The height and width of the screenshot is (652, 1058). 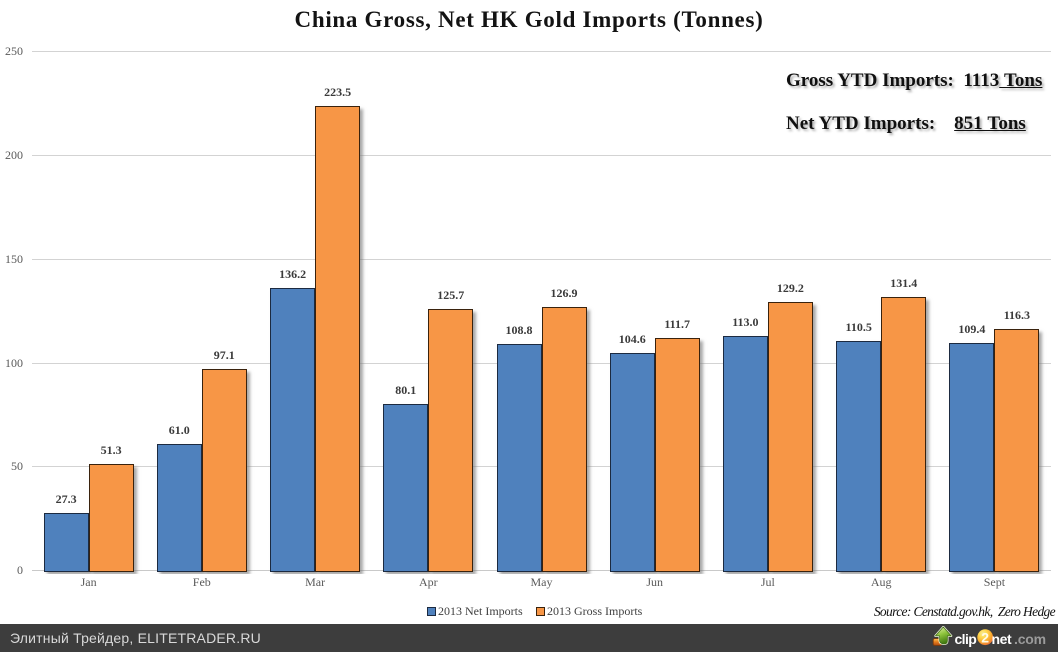 What do you see at coordinates (985, 637) in the screenshot?
I see `svg-text: 2` at bounding box center [985, 637].